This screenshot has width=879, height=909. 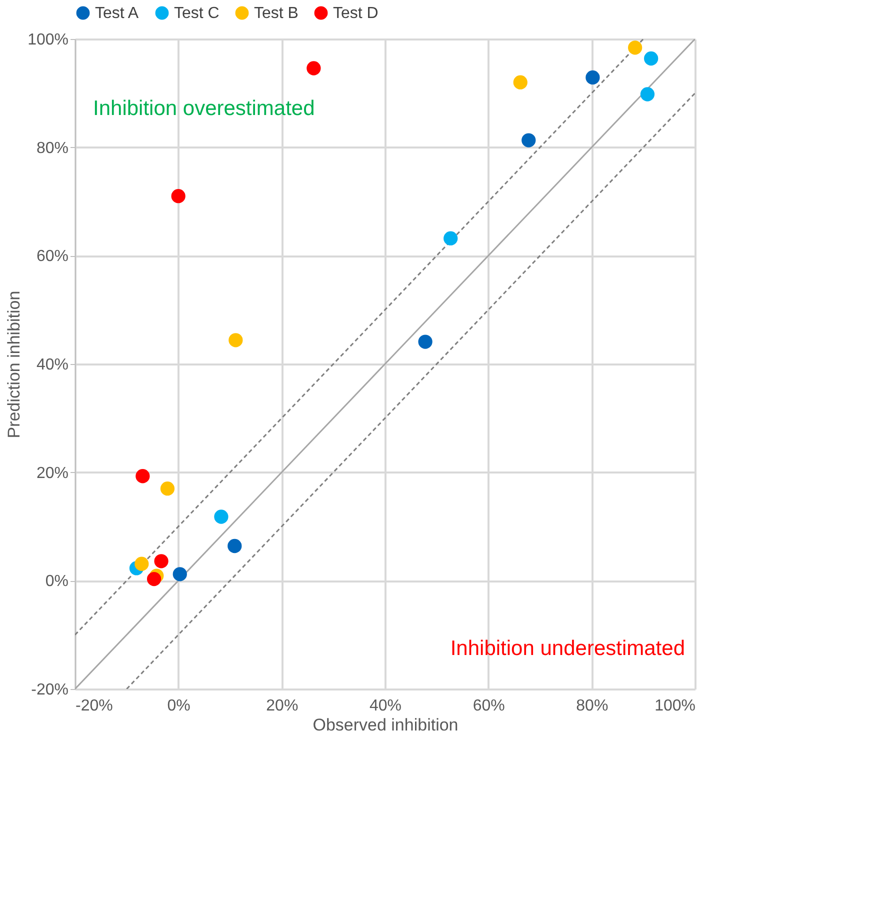 What do you see at coordinates (385, 706) in the screenshot?
I see `x-tick-label: 40%` at bounding box center [385, 706].